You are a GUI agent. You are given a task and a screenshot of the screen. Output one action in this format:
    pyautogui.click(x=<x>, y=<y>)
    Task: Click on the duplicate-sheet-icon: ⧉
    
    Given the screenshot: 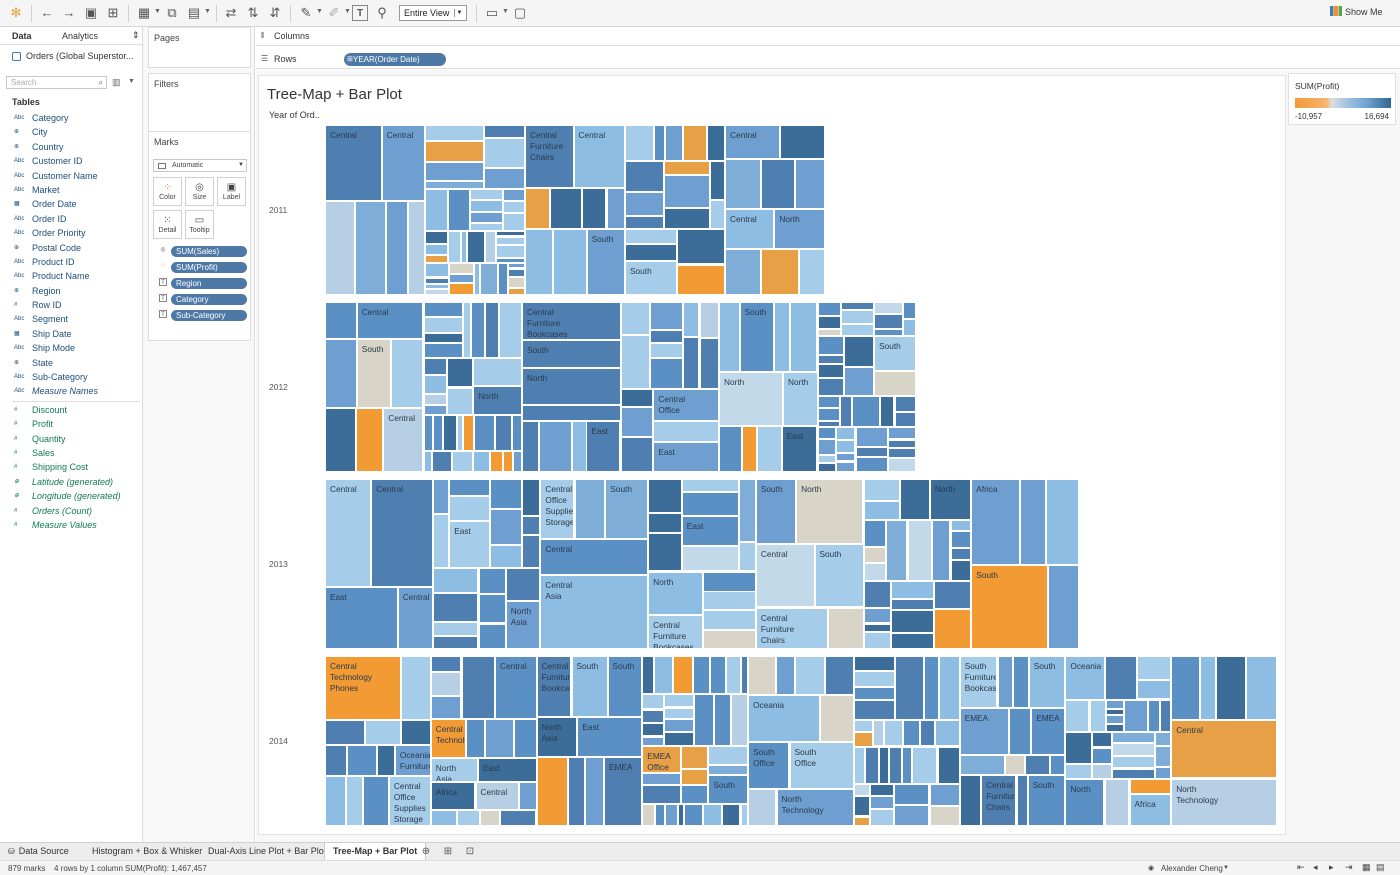 What is the action you would take?
    pyautogui.click(x=172, y=12)
    